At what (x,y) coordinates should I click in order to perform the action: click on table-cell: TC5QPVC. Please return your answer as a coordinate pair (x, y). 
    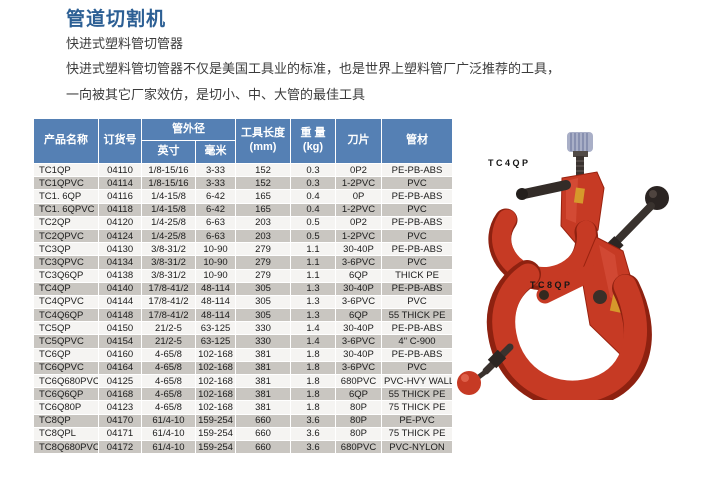
    Looking at the image, I should click on (66, 341).